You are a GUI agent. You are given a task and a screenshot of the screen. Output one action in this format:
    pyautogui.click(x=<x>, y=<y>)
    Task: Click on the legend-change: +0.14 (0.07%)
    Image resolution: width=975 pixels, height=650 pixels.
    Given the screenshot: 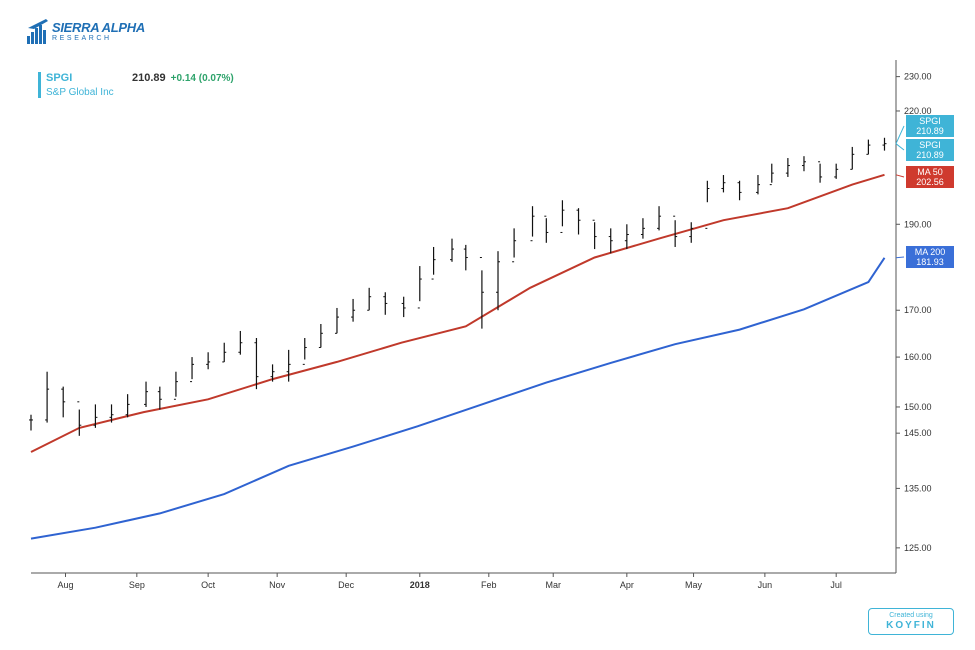 What is the action you would take?
    pyautogui.click(x=202, y=78)
    